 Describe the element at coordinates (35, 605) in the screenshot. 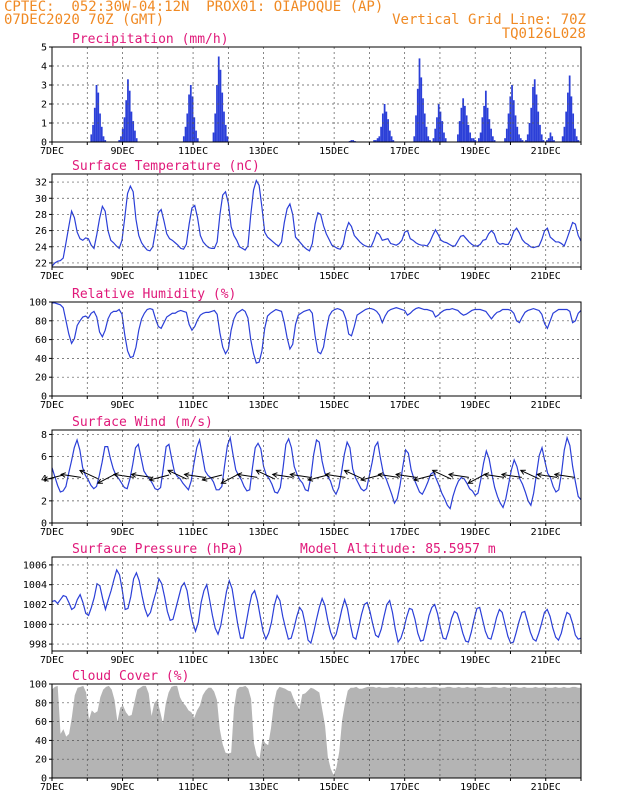

I see `y-tick-label: 1002` at that location.